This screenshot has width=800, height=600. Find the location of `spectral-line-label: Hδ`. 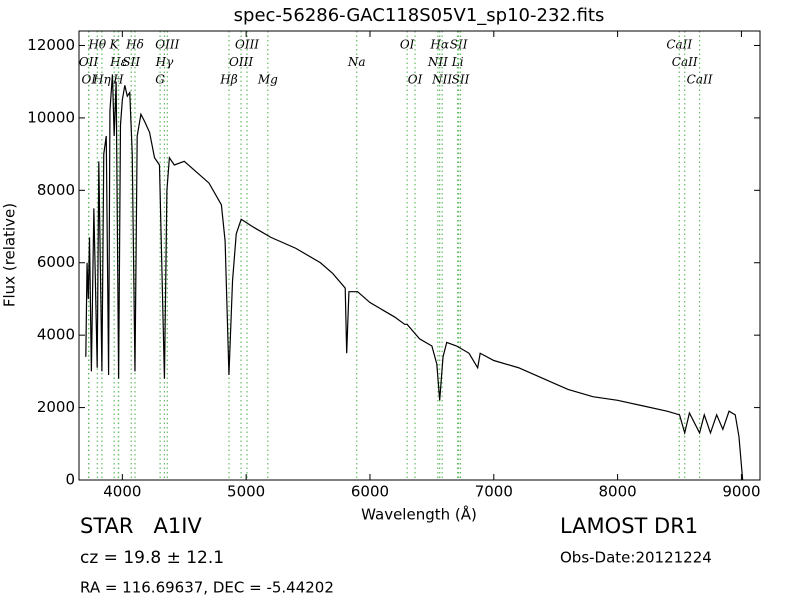

spectral-line-label: Hδ is located at coordinates (134, 45).